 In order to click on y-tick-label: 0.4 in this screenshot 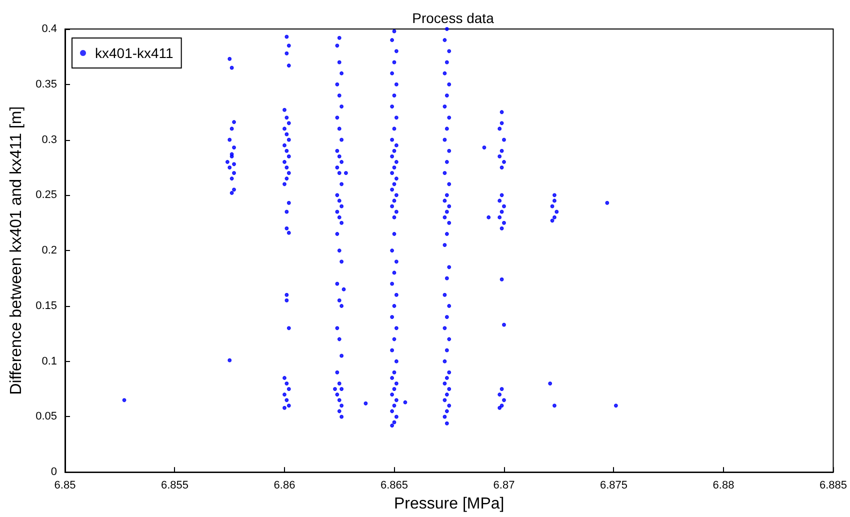, I will do `click(49, 29)`.